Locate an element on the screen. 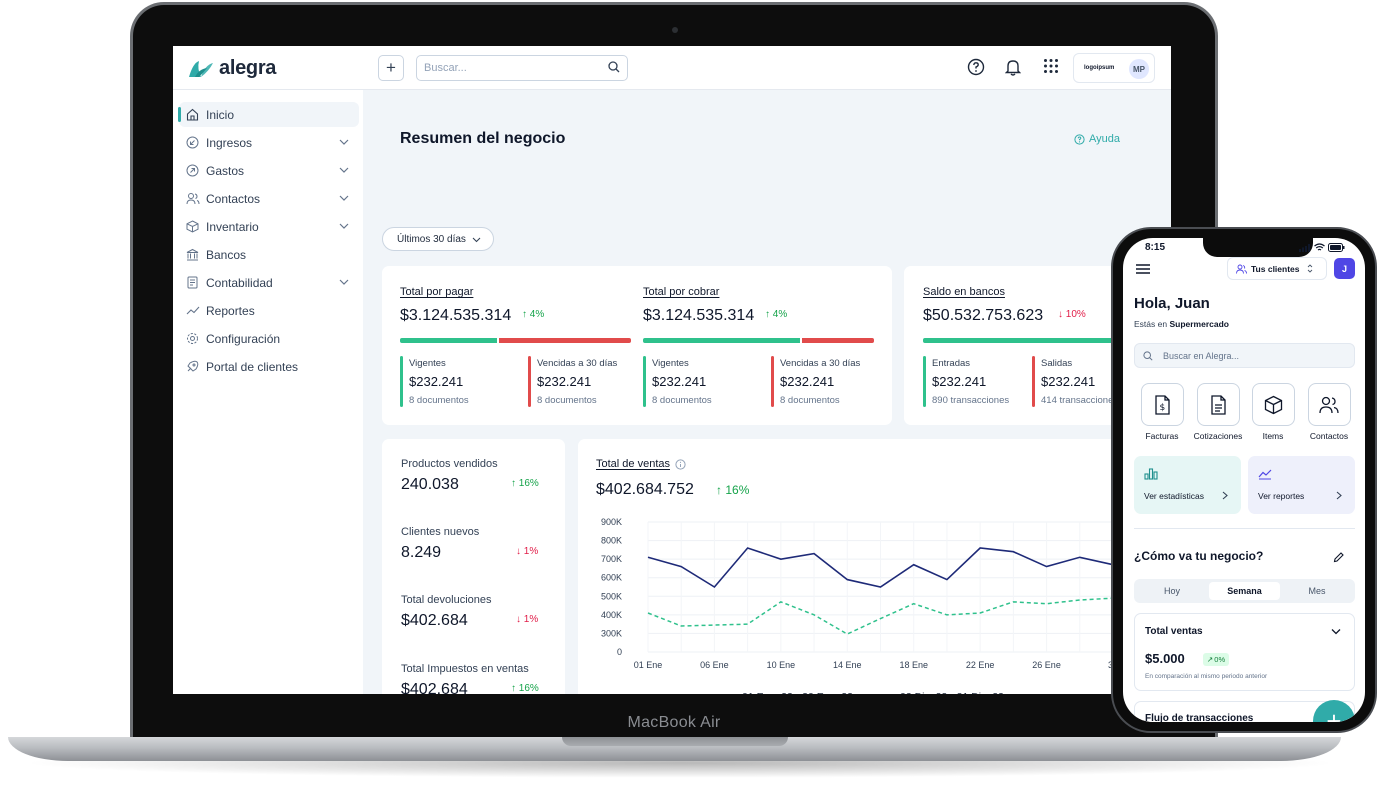  sidebar-item-label: Portal de clientes is located at coordinates (252, 367).